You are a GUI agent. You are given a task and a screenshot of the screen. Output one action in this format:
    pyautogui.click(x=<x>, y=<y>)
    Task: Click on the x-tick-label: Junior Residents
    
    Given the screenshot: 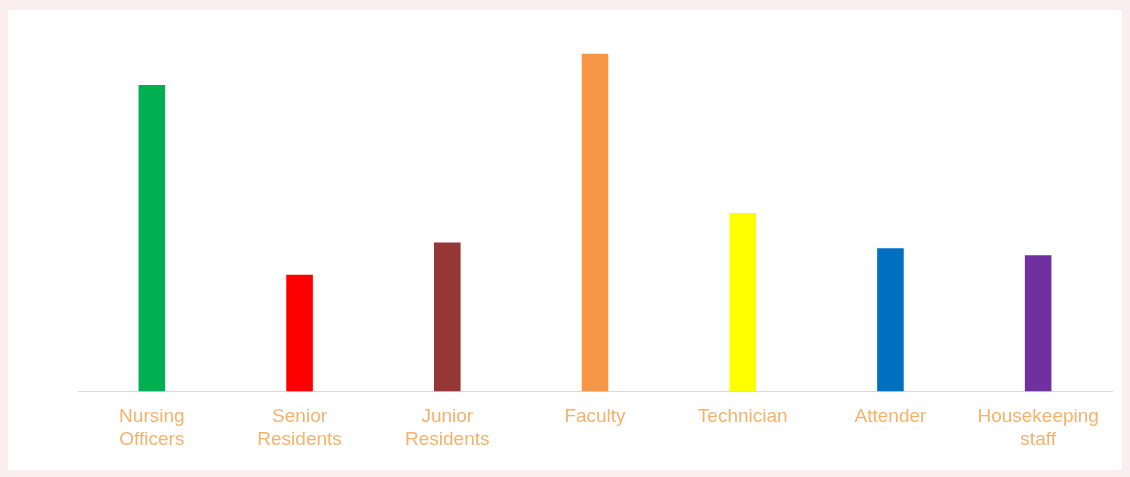 What is the action you would take?
    pyautogui.click(x=447, y=427)
    